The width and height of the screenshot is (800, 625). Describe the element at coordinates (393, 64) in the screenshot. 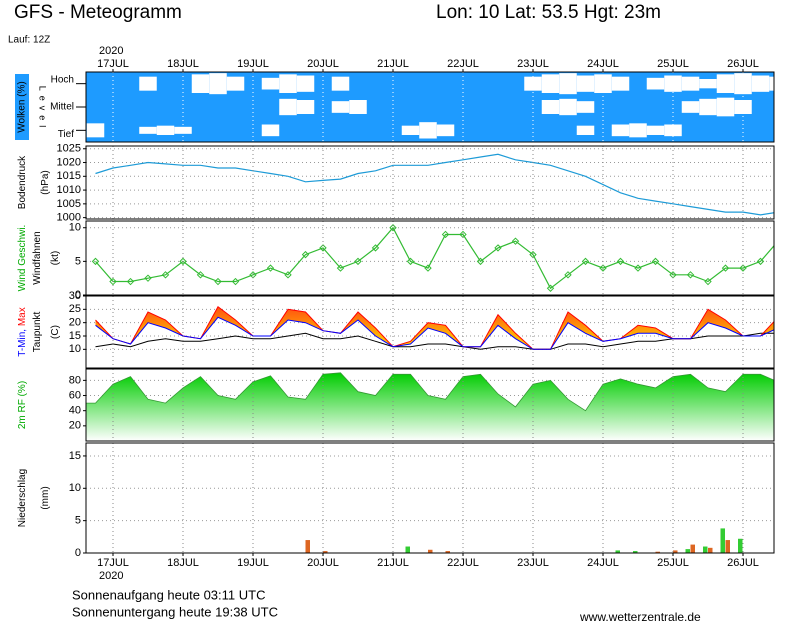

I see `x-tick-label-top: 21JUL` at that location.